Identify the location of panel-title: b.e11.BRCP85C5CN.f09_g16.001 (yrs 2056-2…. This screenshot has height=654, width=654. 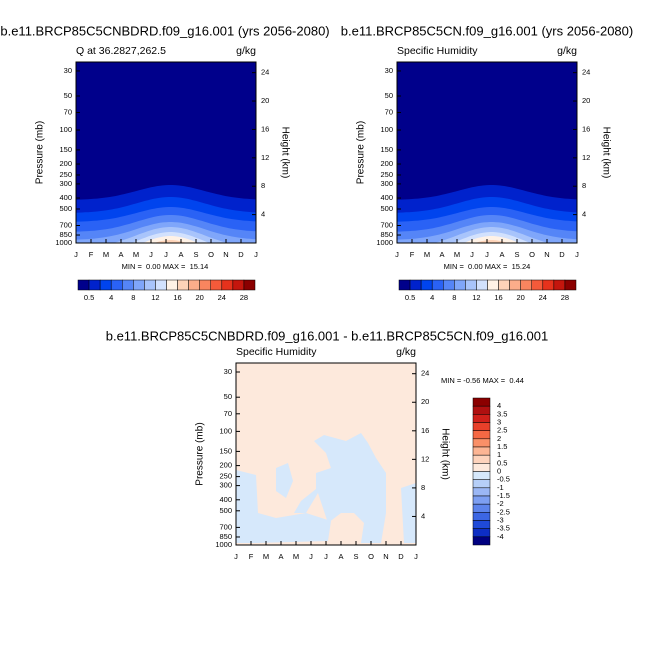
(487, 30).